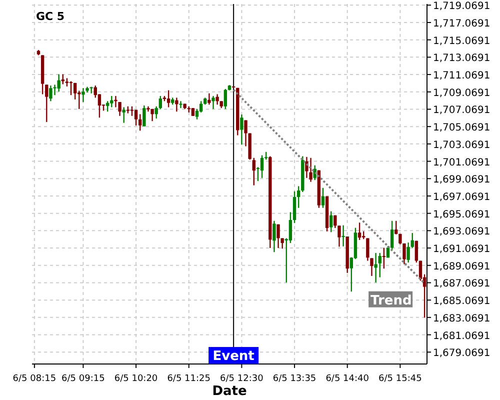 Image resolution: width=500 pixels, height=400 pixels. I want to click on x-tick-label: 6/5 08:15, so click(34, 379).